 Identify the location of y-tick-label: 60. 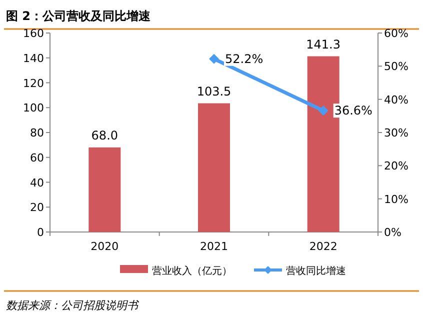
(37, 157).